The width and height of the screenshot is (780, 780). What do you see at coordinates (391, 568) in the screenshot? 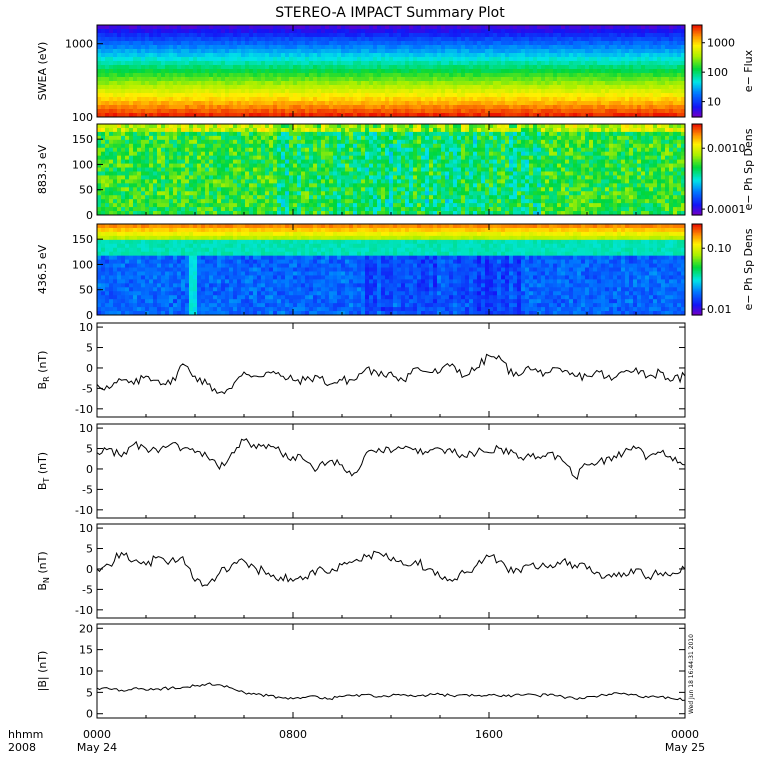
I see `series-line-bn` at bounding box center [391, 568].